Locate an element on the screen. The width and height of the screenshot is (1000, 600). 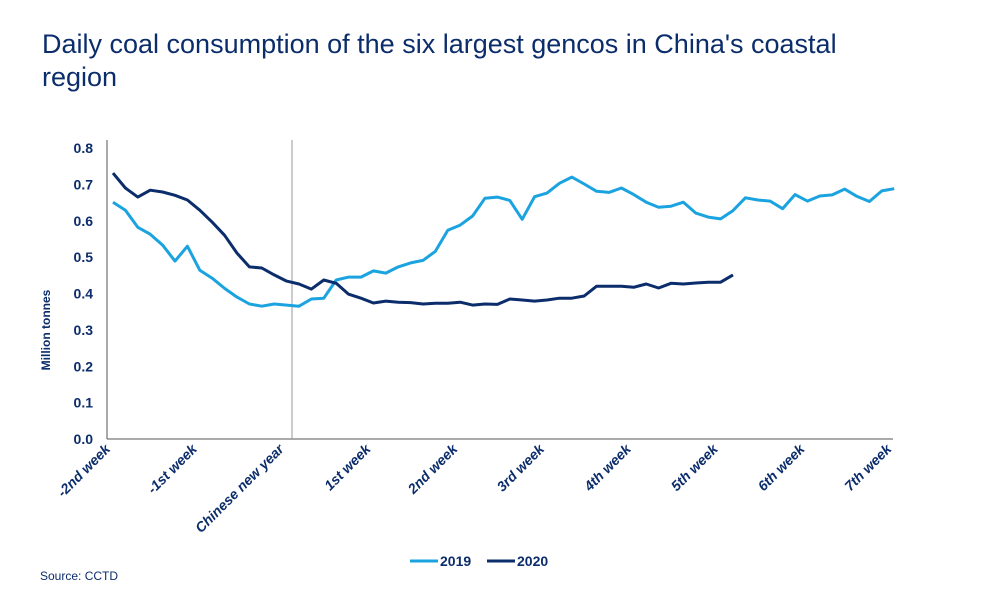
x-tick-label: 4th week is located at coordinates (607, 467).